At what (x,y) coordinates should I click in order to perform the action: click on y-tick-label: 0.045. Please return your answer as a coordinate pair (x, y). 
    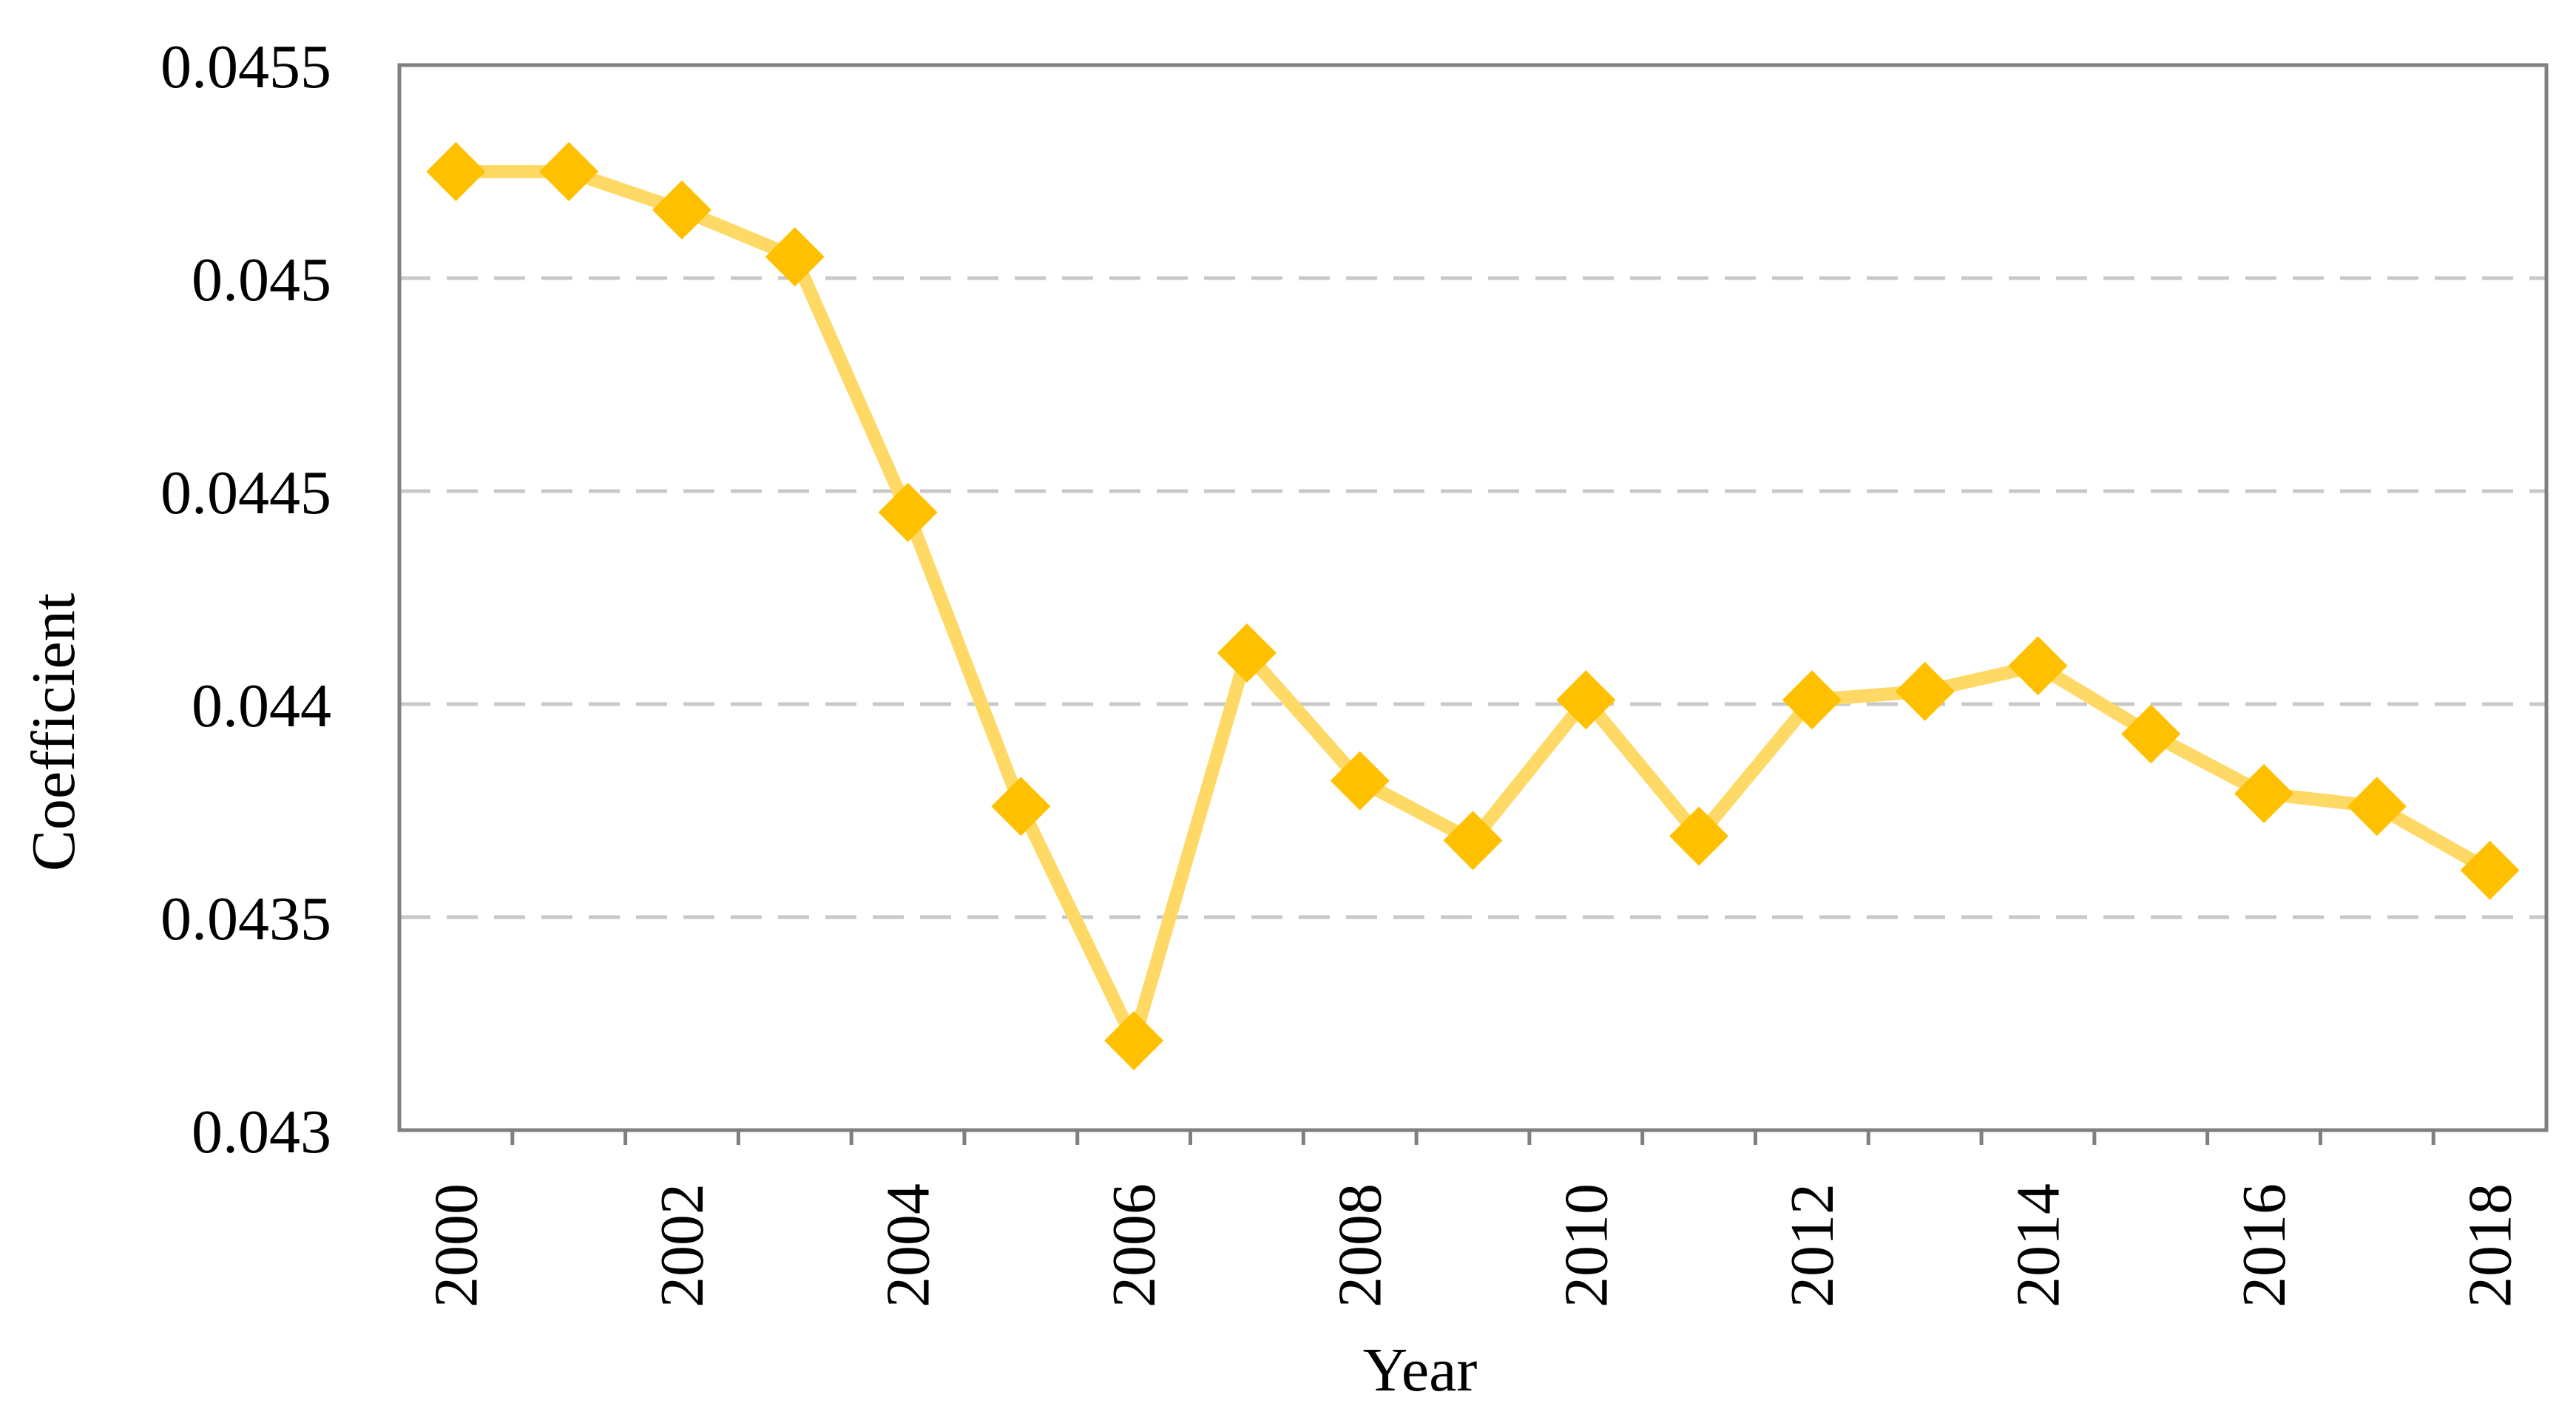
    Looking at the image, I should click on (261, 280).